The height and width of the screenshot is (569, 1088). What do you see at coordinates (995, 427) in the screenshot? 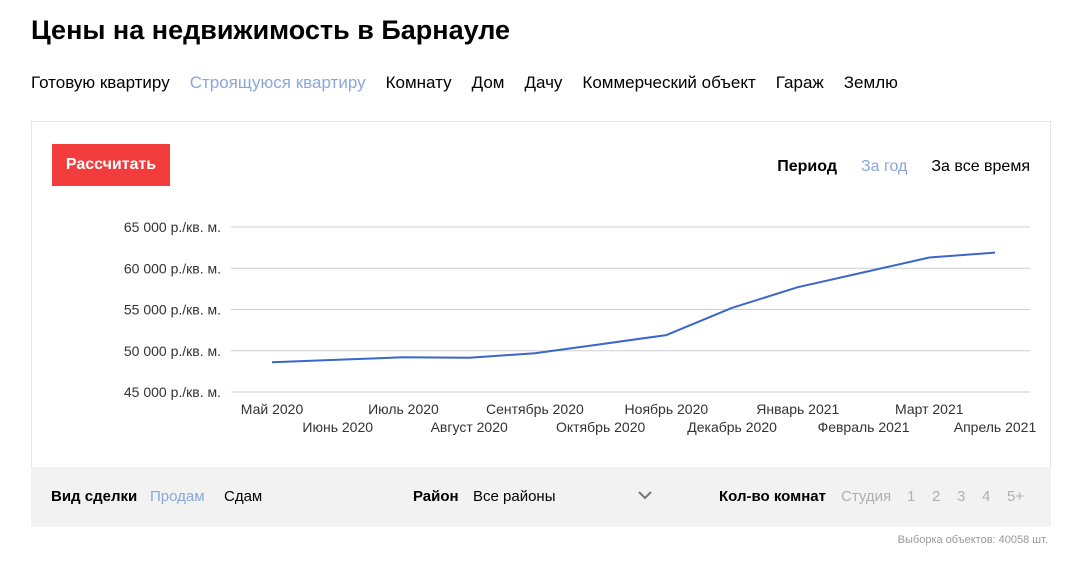
I see `x-tick-label: Апрель 2021` at bounding box center [995, 427].